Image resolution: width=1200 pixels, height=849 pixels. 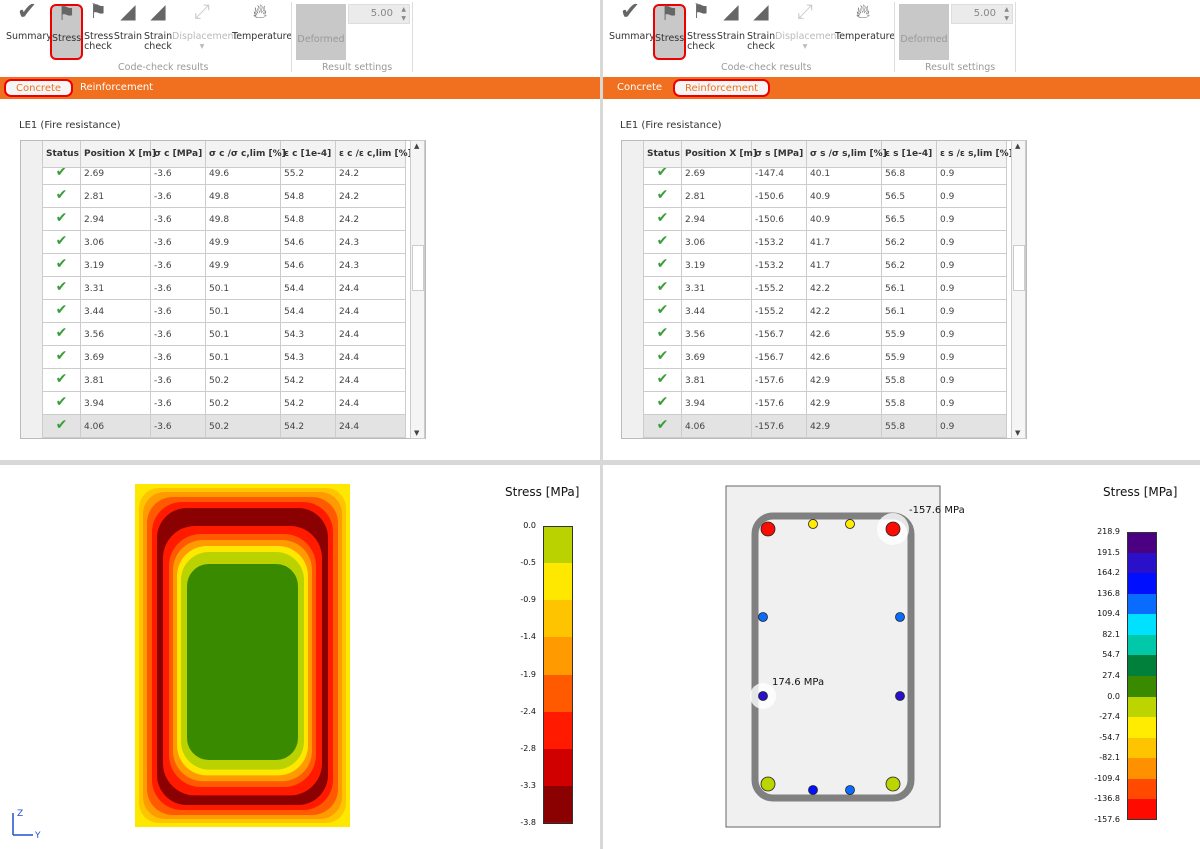 I want to click on column-header: ε s /ε s,lim [%], so click(x=975, y=154).